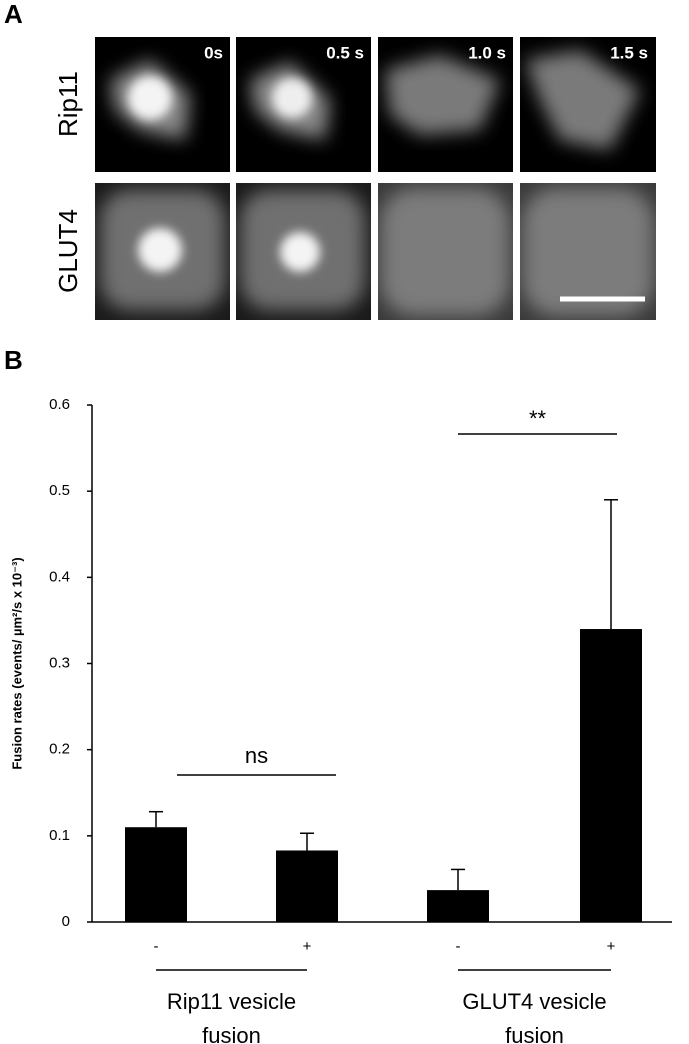 This screenshot has height=1044, width=689. Describe the element at coordinates (538, 418) in the screenshot. I see `significance-label: **` at that location.